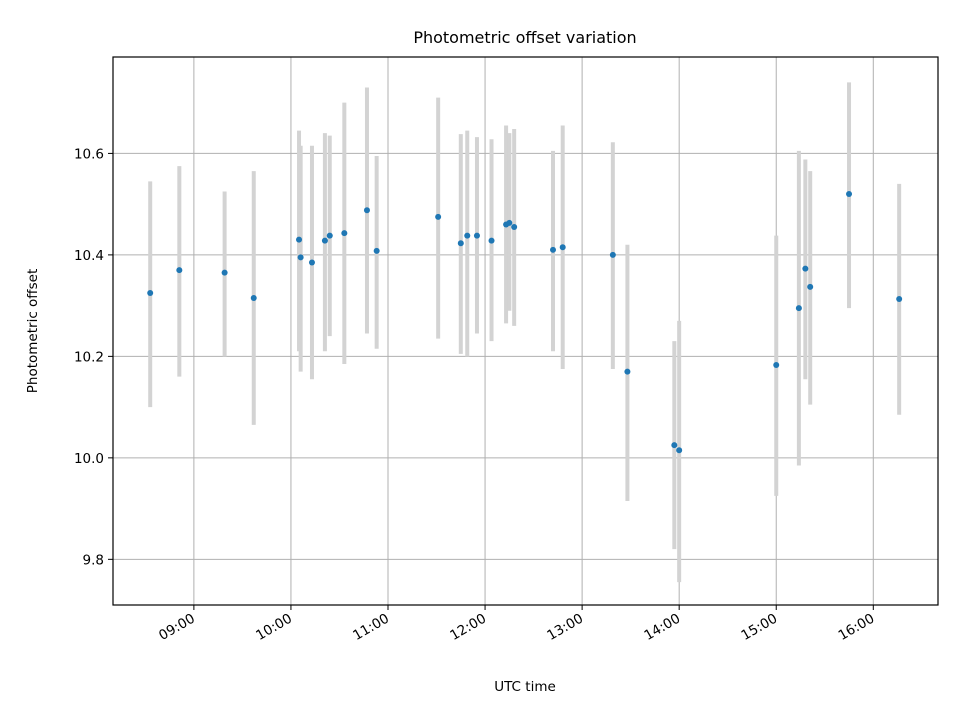 The image size is (960, 720). I want to click on y-tick-label: 10.4, so click(89, 256).